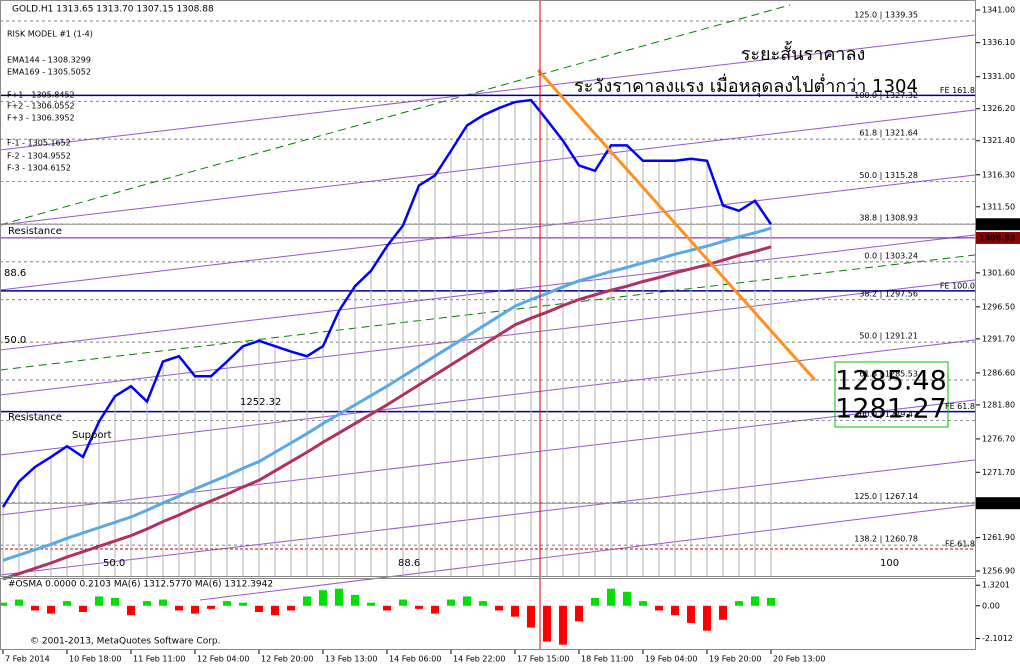  I want to click on legend-entry: EMA169 - 1305.5052, so click(49, 72).